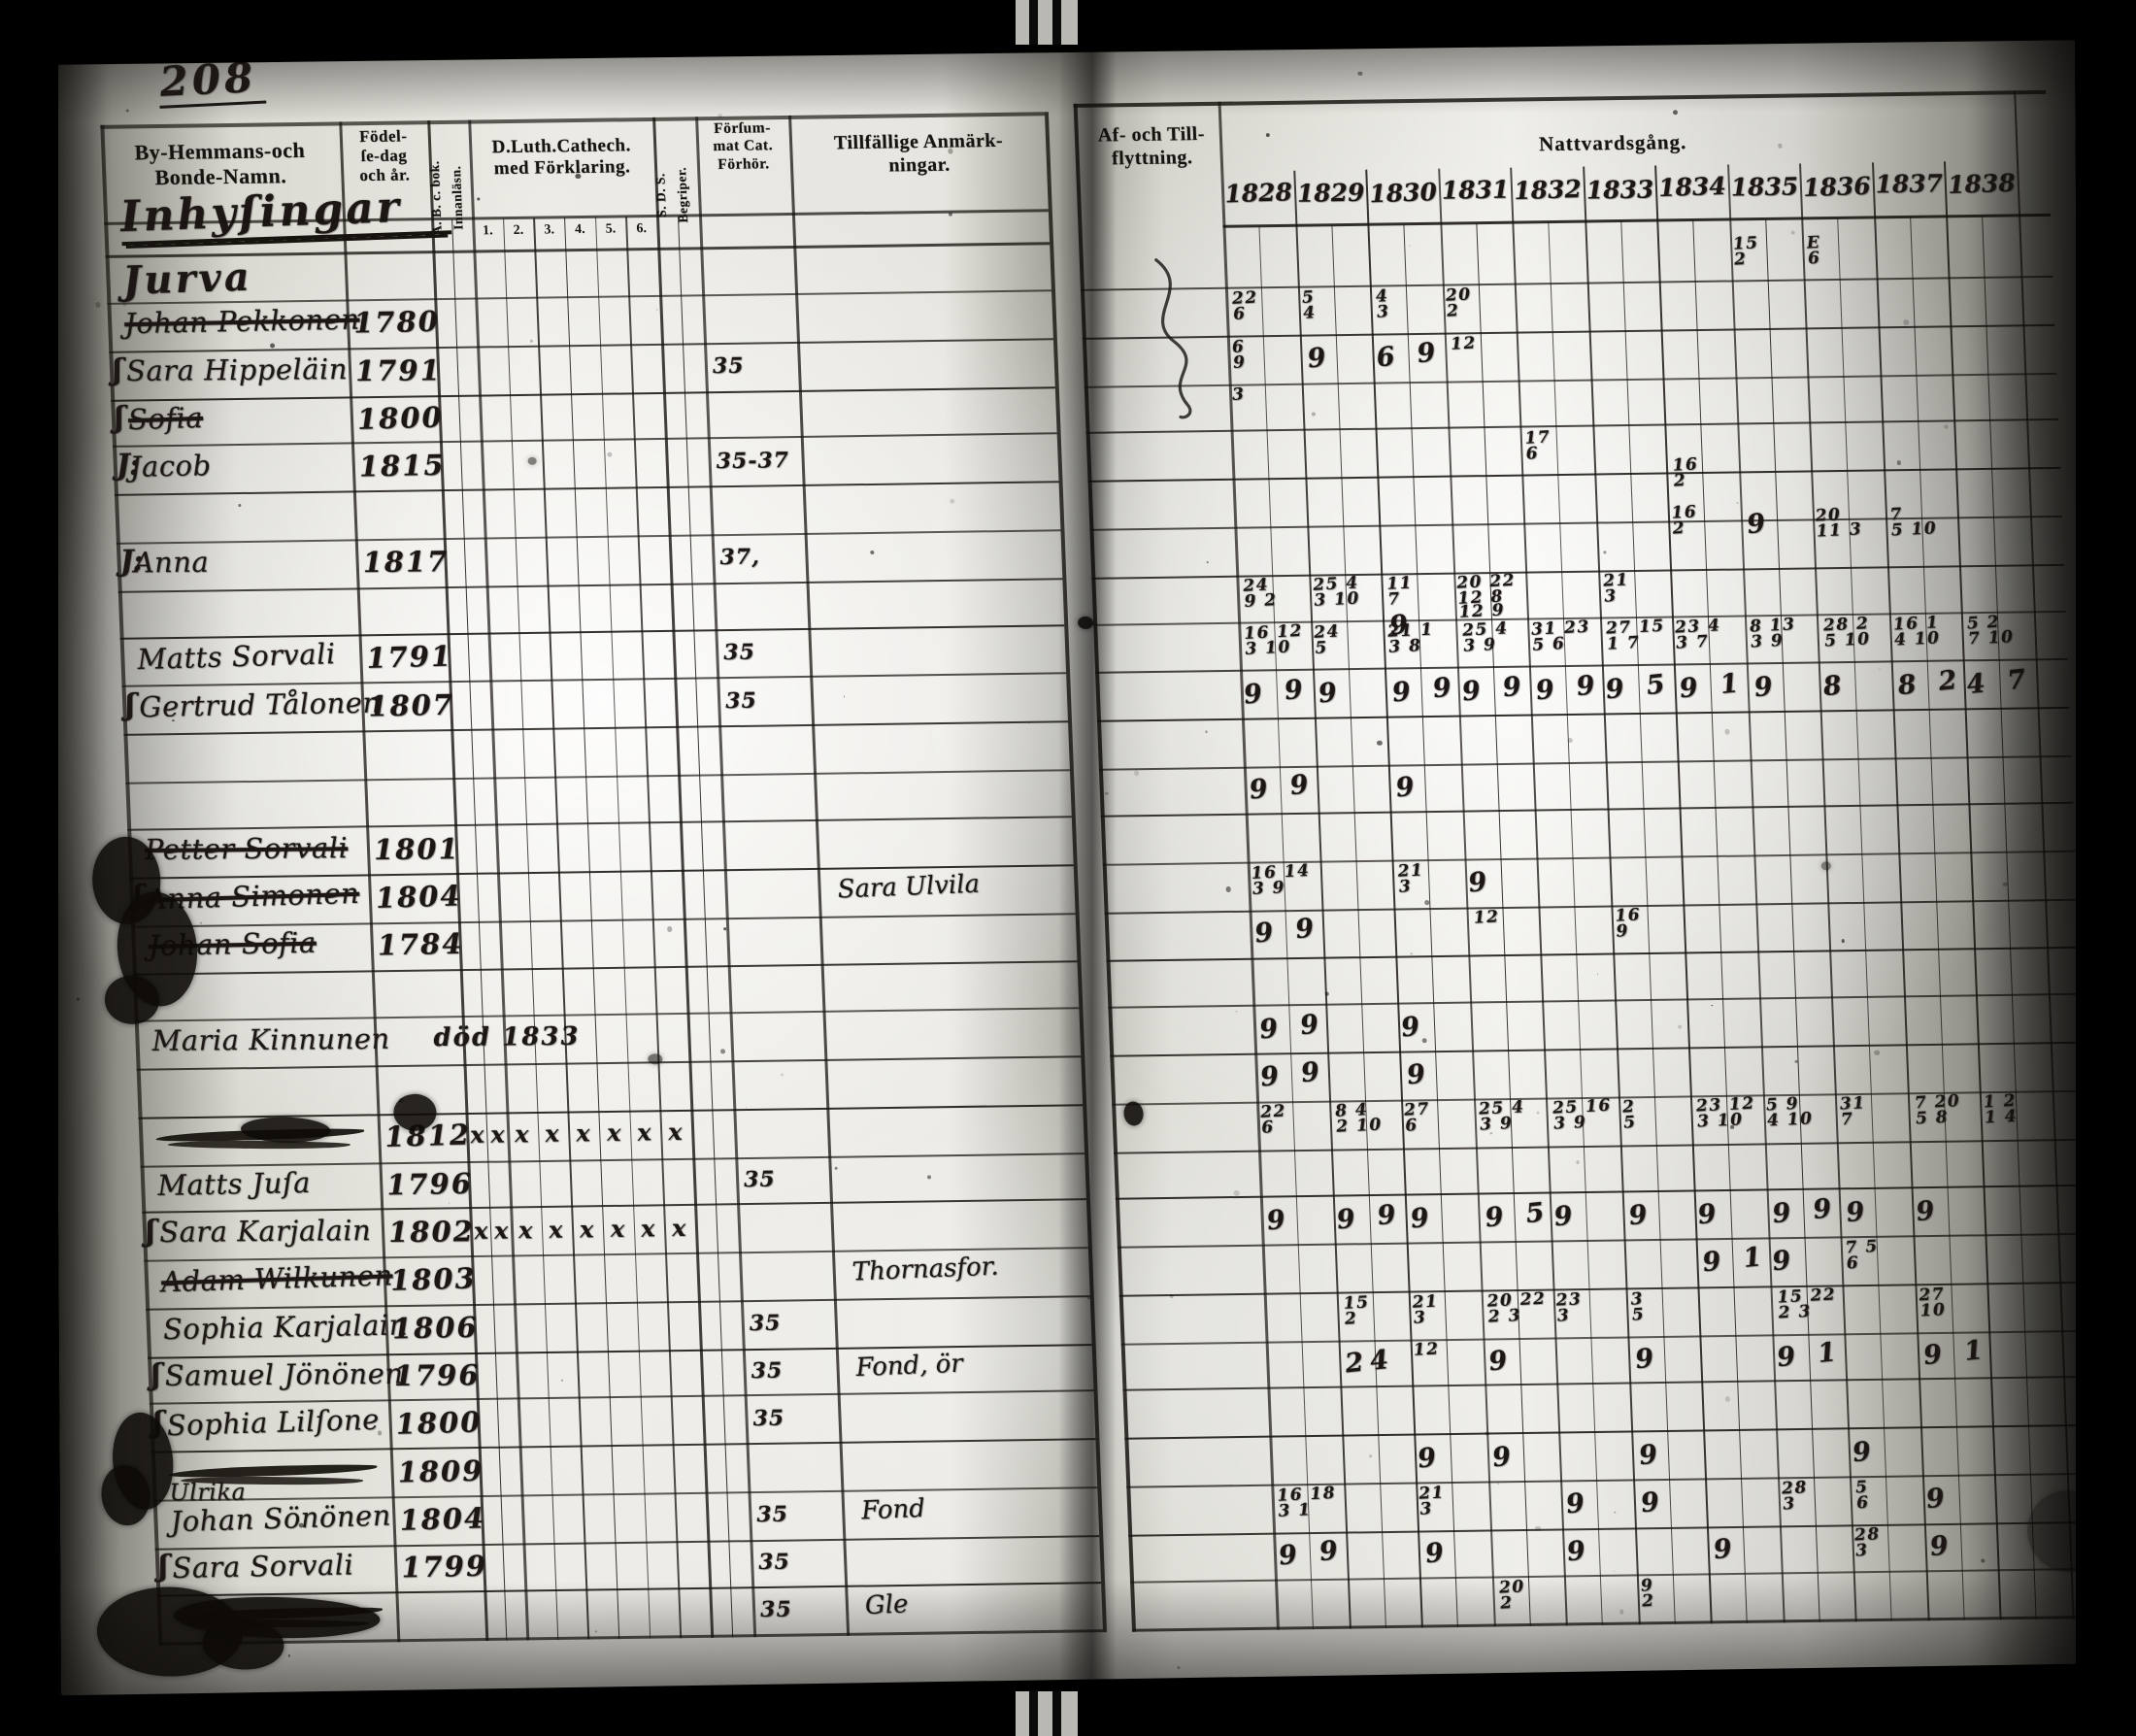 Image resolution: width=2136 pixels, height=1736 pixels. What do you see at coordinates (187, 278) in the screenshot?
I see `village-heading: Jurva` at bounding box center [187, 278].